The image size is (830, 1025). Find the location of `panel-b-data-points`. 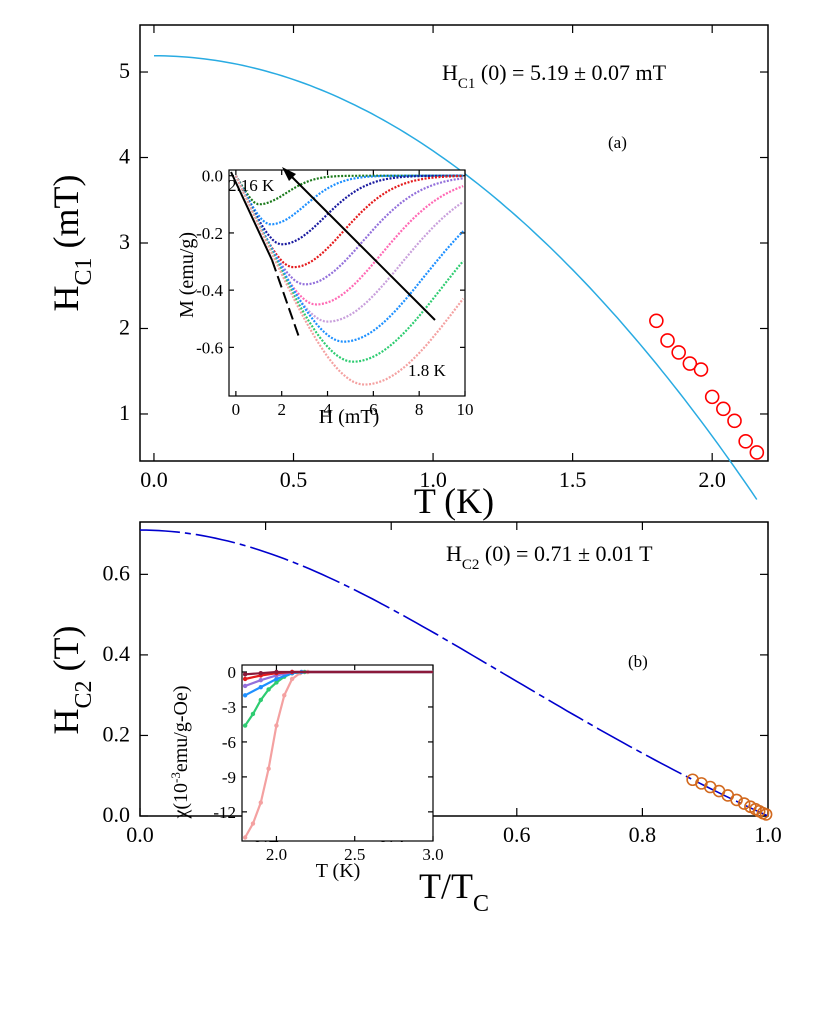

panel-b-data-points is located at coordinates (729, 797).